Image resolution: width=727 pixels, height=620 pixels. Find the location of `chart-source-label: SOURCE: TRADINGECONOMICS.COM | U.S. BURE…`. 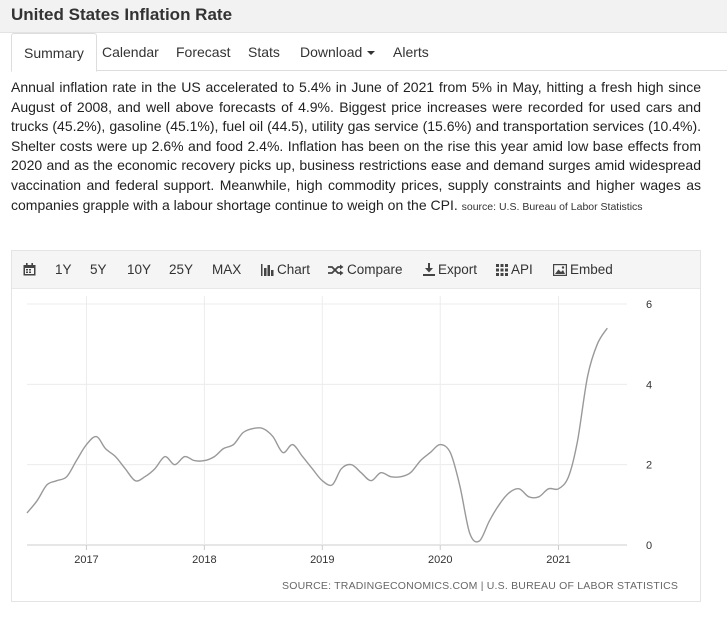

chart-source-label: SOURCE: TRADINGECONOMICS.COM | U.S. BURE… is located at coordinates (480, 586).